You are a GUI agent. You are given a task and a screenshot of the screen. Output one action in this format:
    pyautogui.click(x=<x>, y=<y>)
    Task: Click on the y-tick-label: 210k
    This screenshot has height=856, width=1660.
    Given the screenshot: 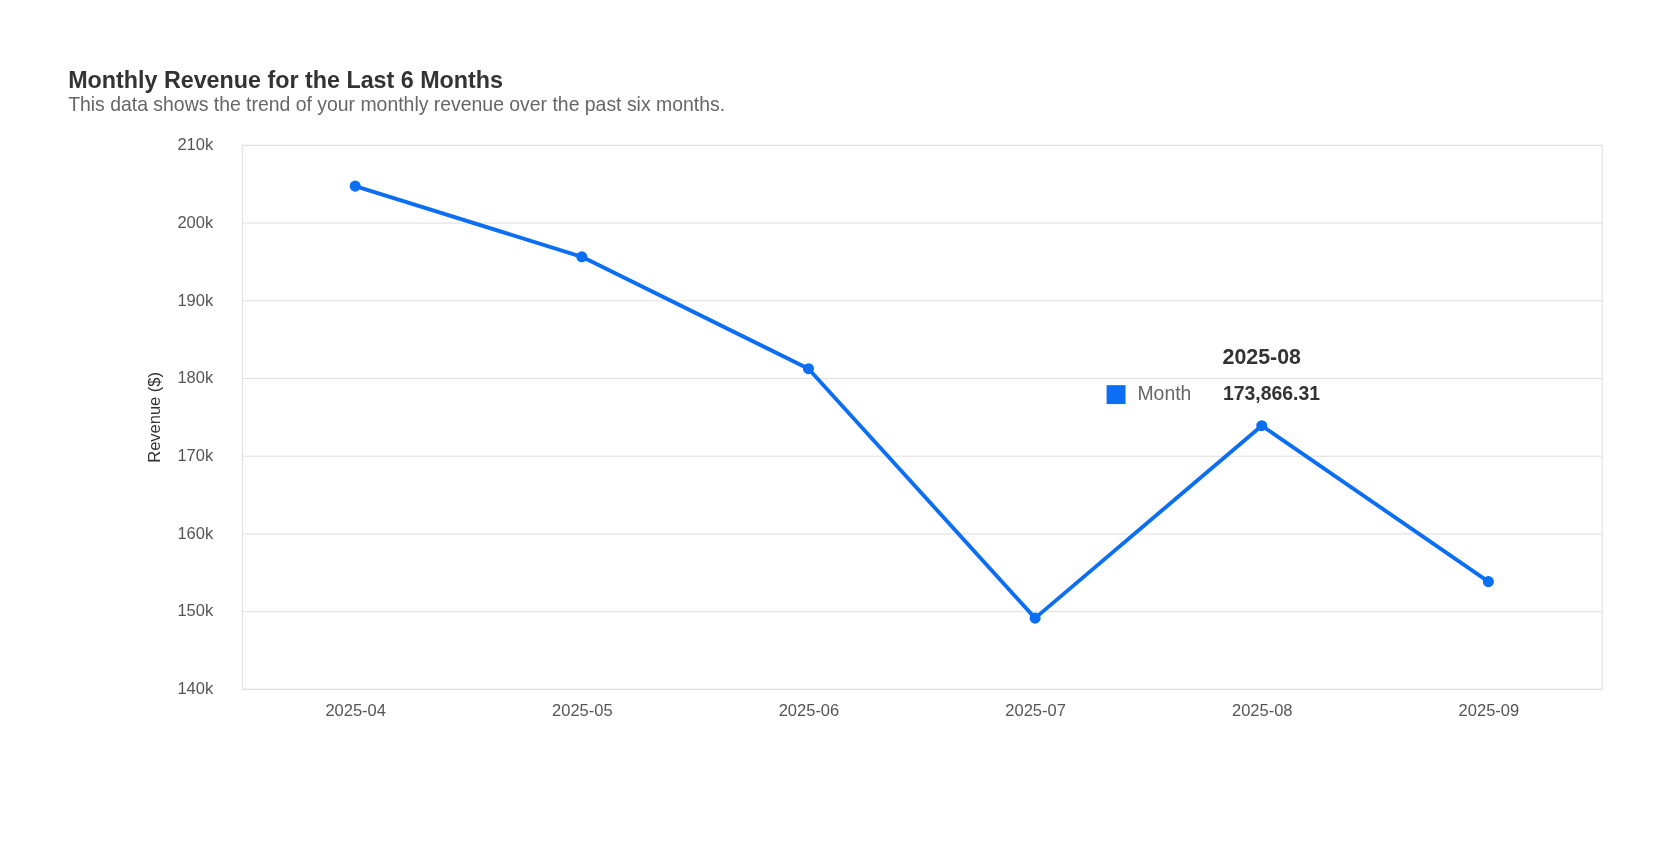 What is the action you would take?
    pyautogui.click(x=195, y=144)
    